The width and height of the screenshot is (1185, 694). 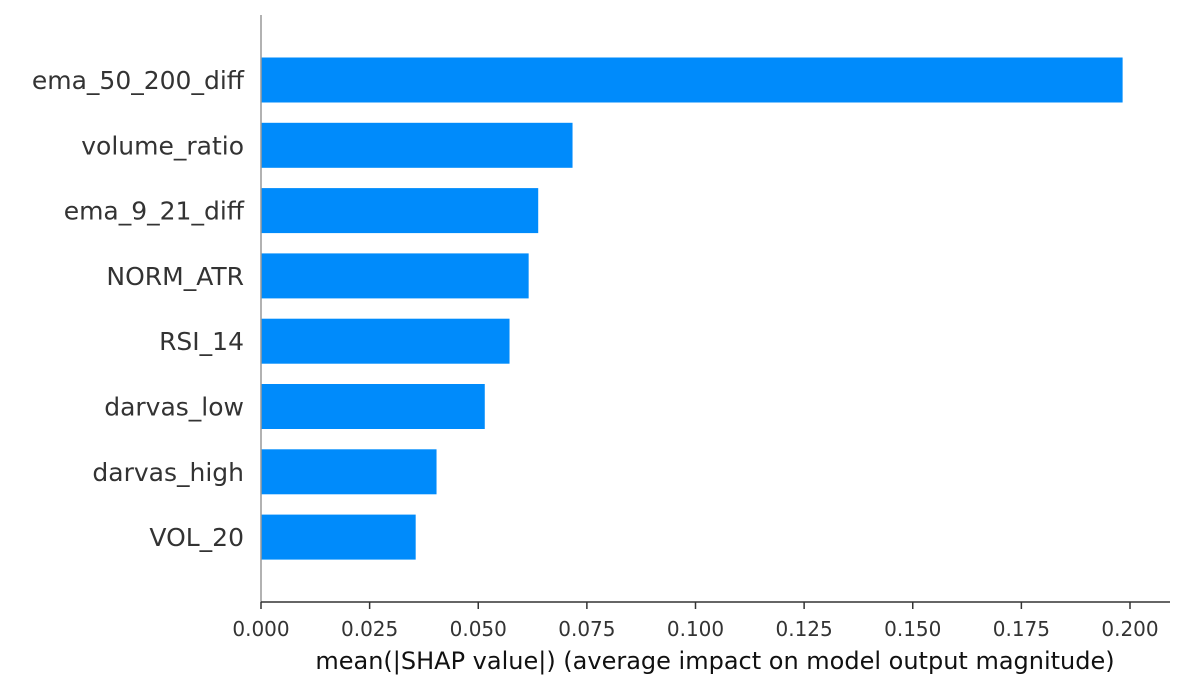 I want to click on x-tick-label: 0.100, so click(x=695, y=629).